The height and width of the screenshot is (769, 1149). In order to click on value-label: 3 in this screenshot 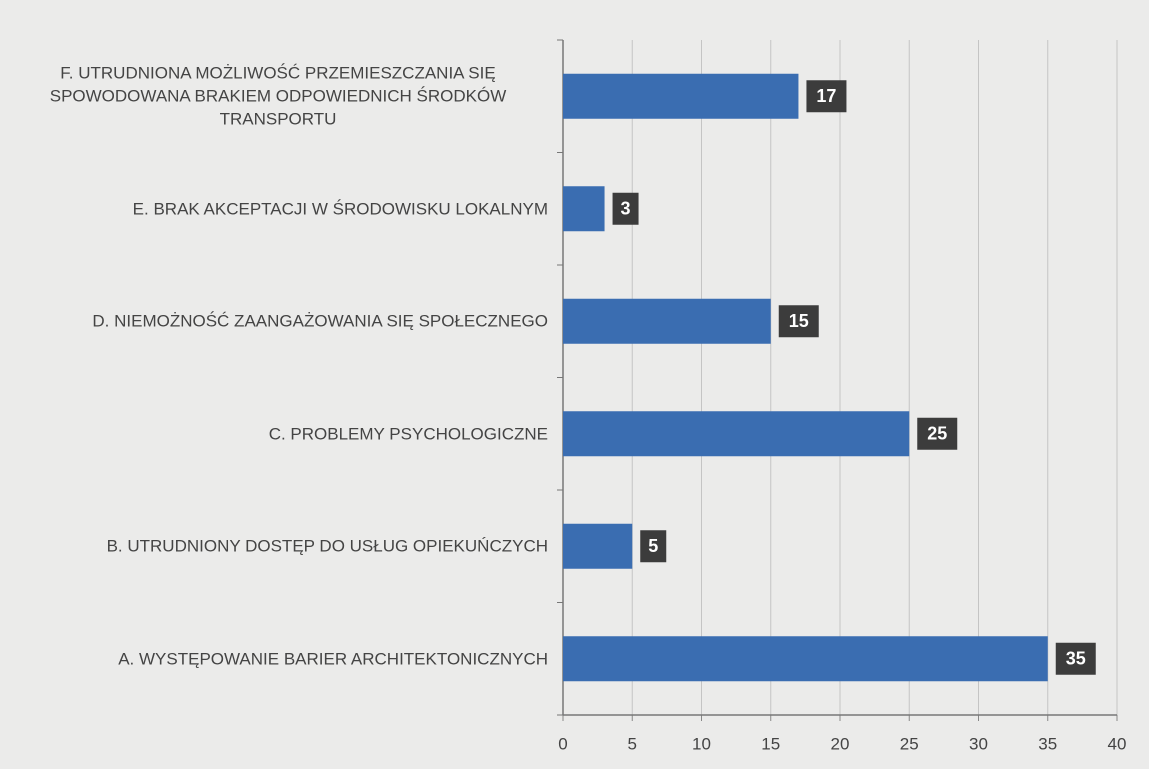, I will do `click(626, 209)`.